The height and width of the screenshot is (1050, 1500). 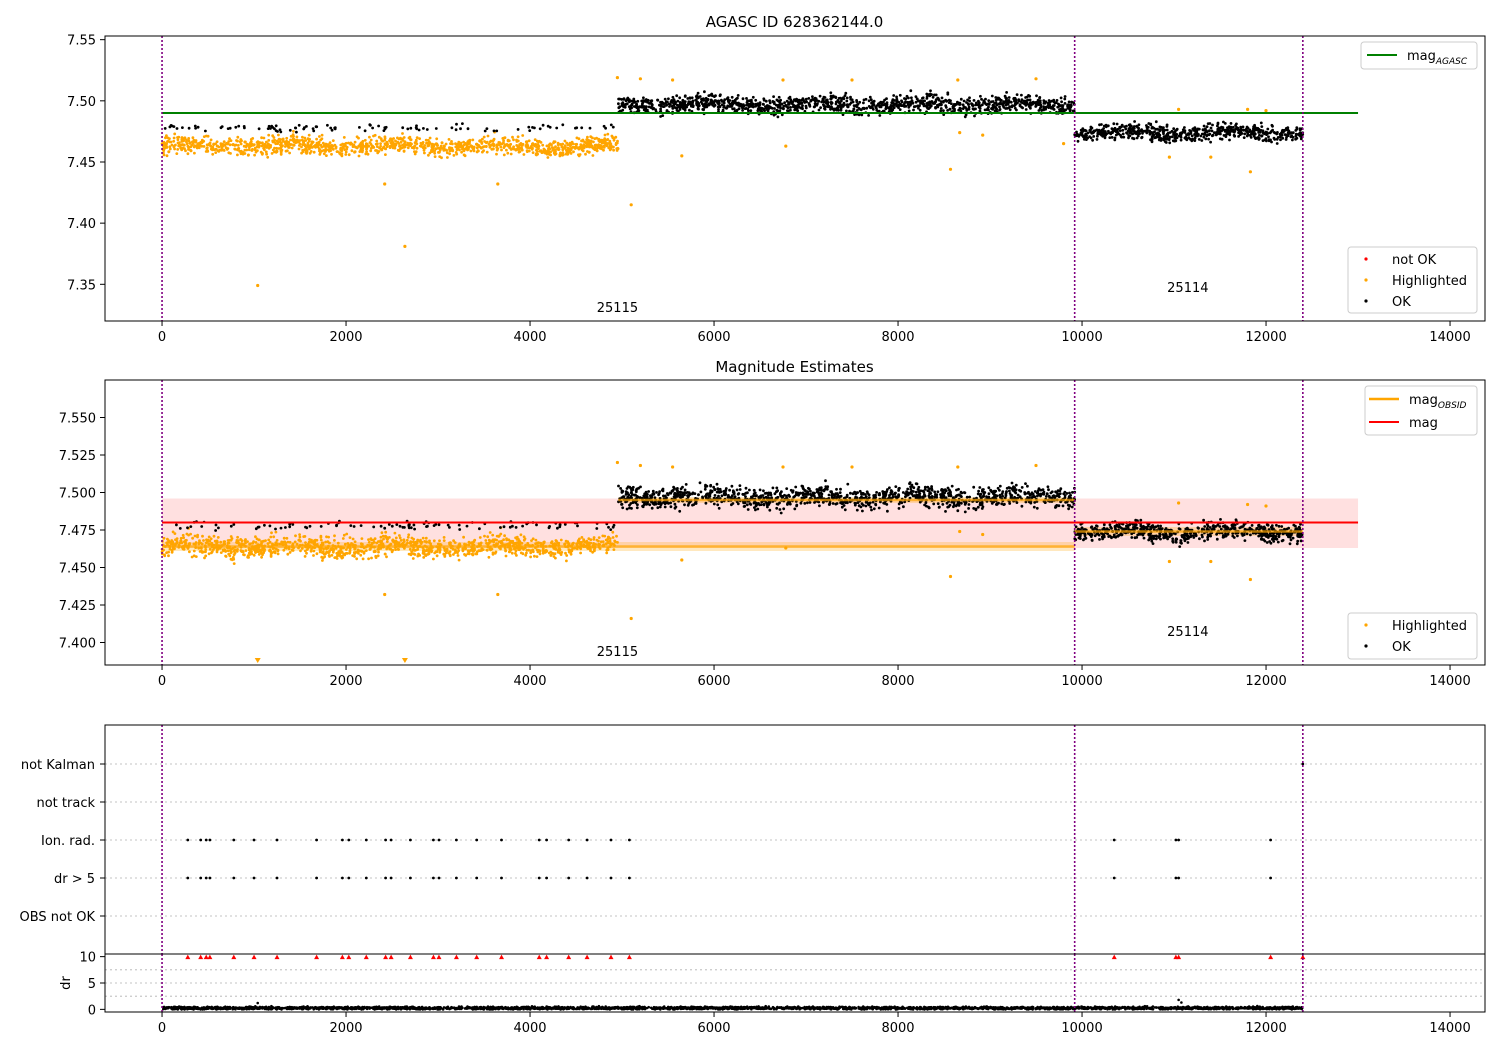 What do you see at coordinates (529, 337) in the screenshot?
I see `x-tick-label: 4000` at bounding box center [529, 337].